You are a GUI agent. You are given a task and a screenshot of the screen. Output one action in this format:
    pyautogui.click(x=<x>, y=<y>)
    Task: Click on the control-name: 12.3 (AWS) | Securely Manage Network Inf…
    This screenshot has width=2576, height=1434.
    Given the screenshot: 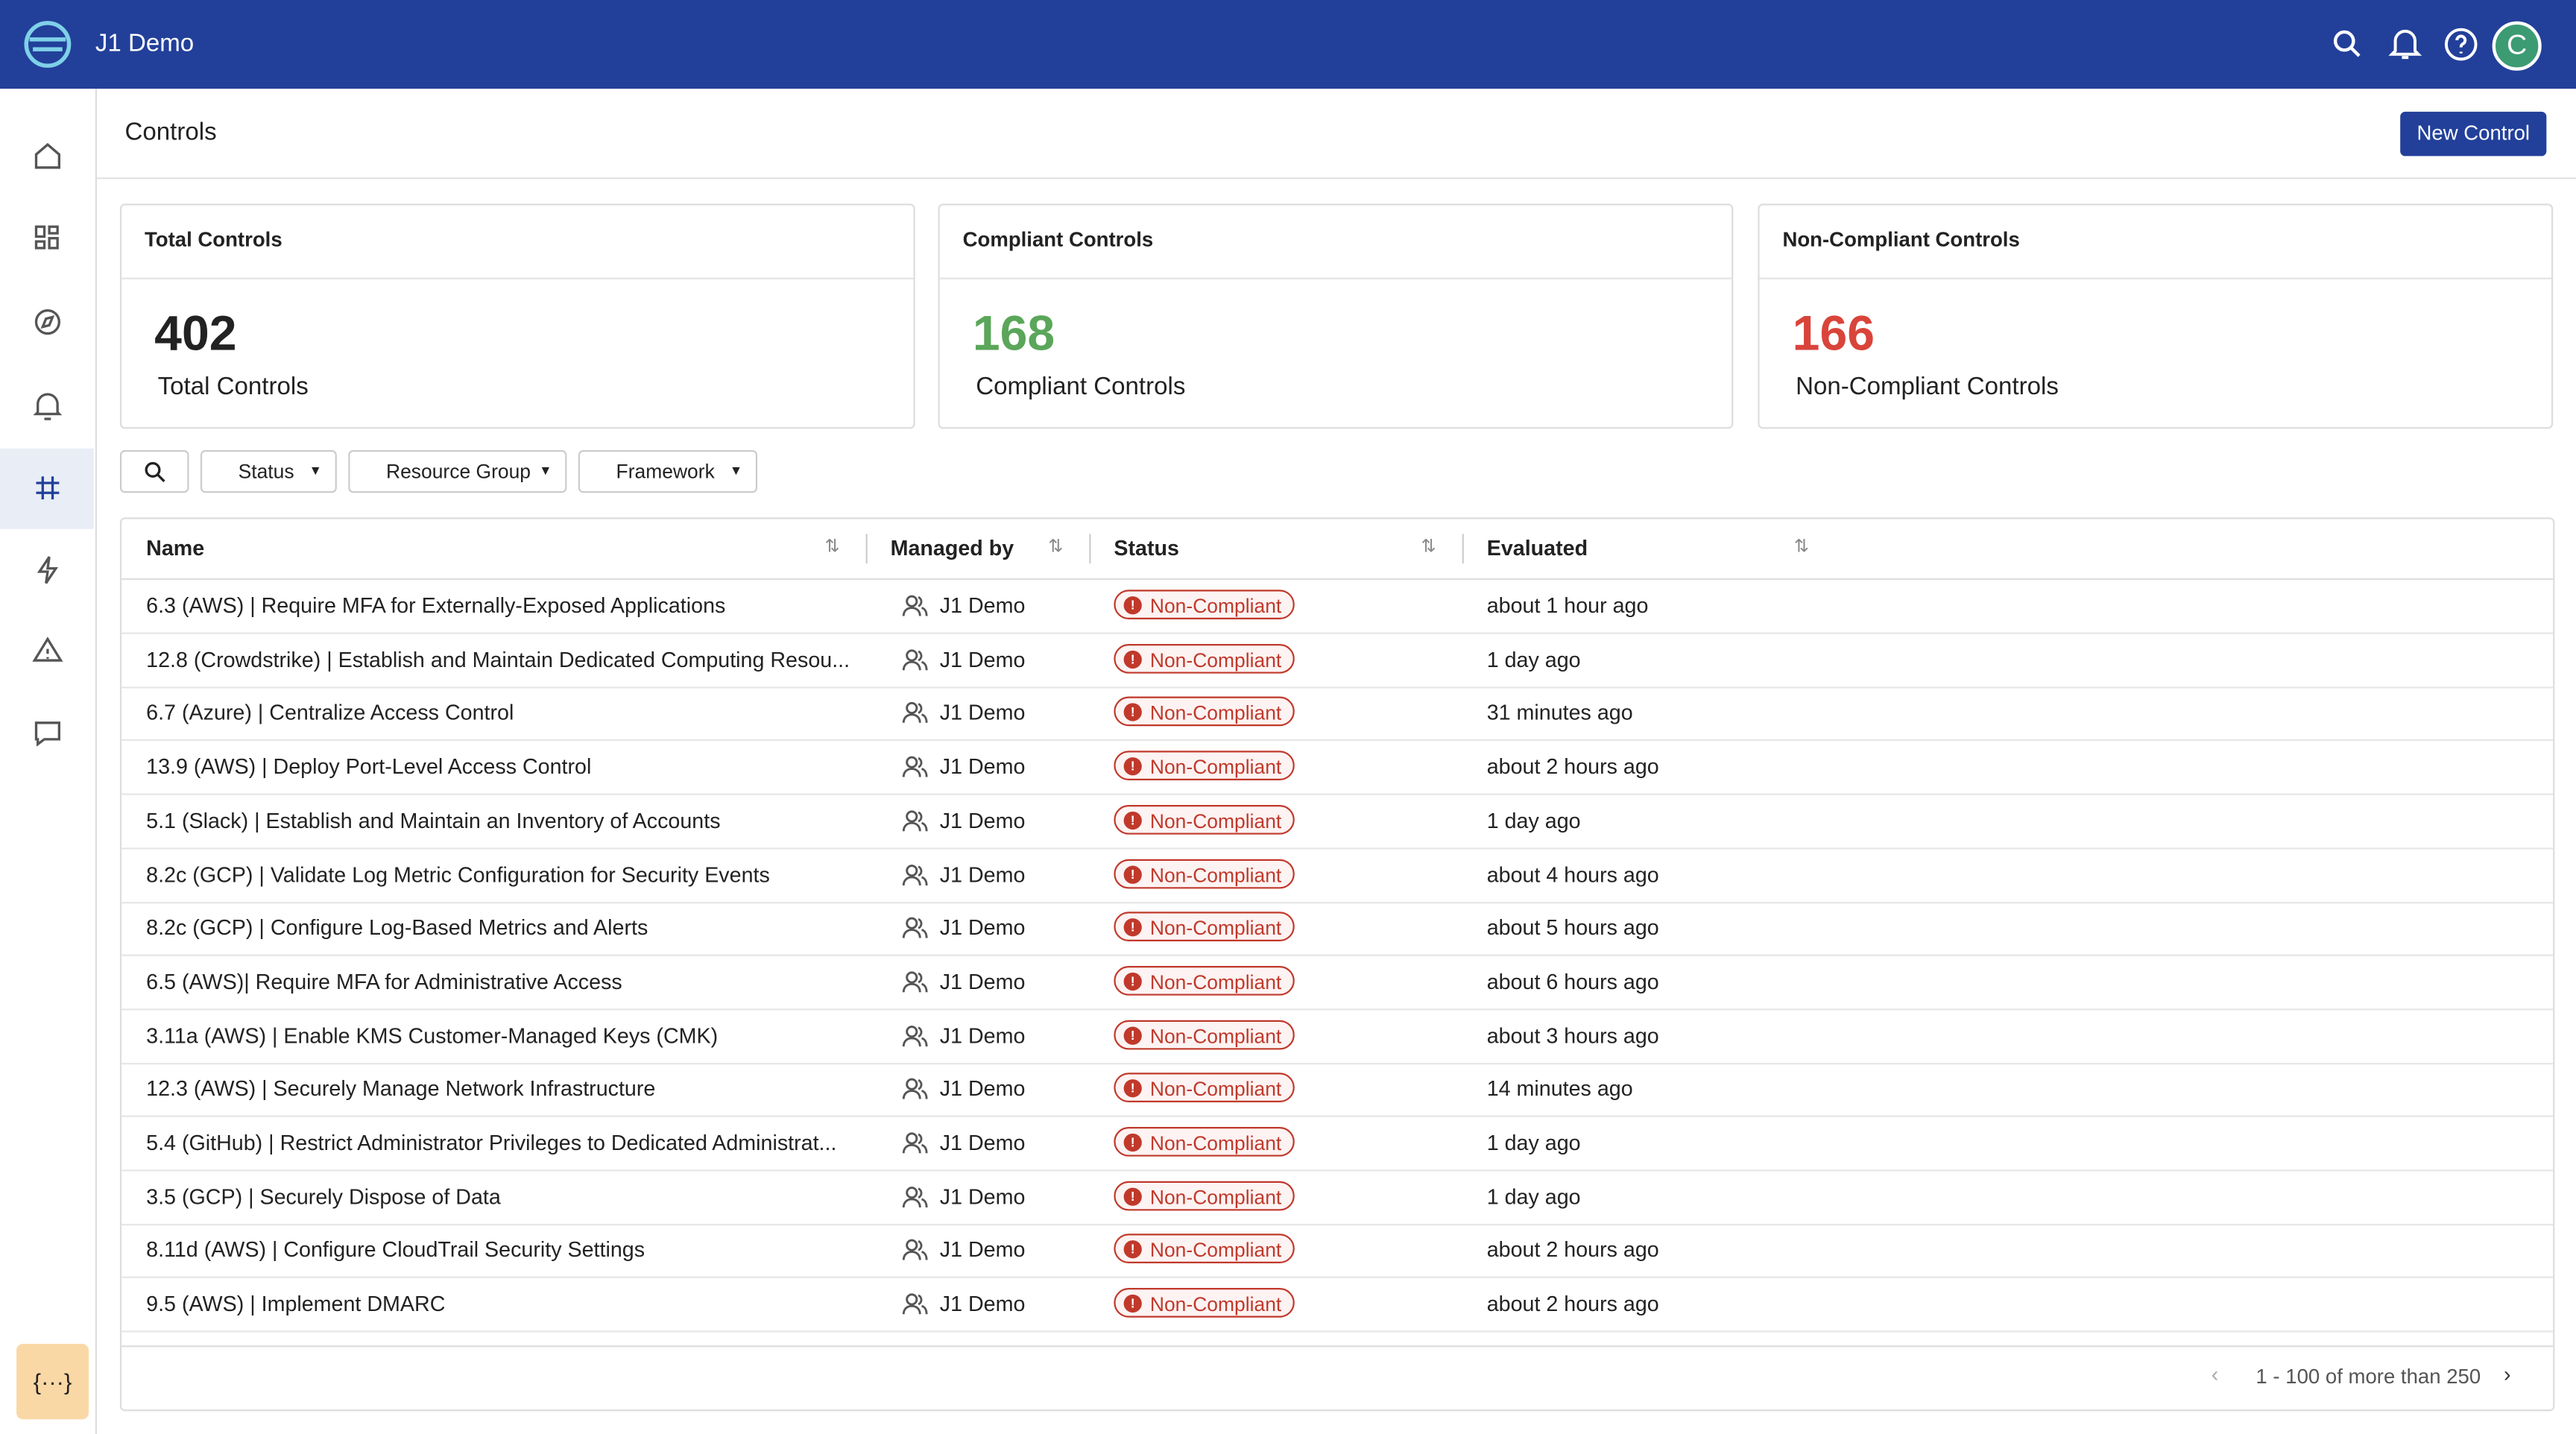 What is the action you would take?
    pyautogui.click(x=401, y=1090)
    